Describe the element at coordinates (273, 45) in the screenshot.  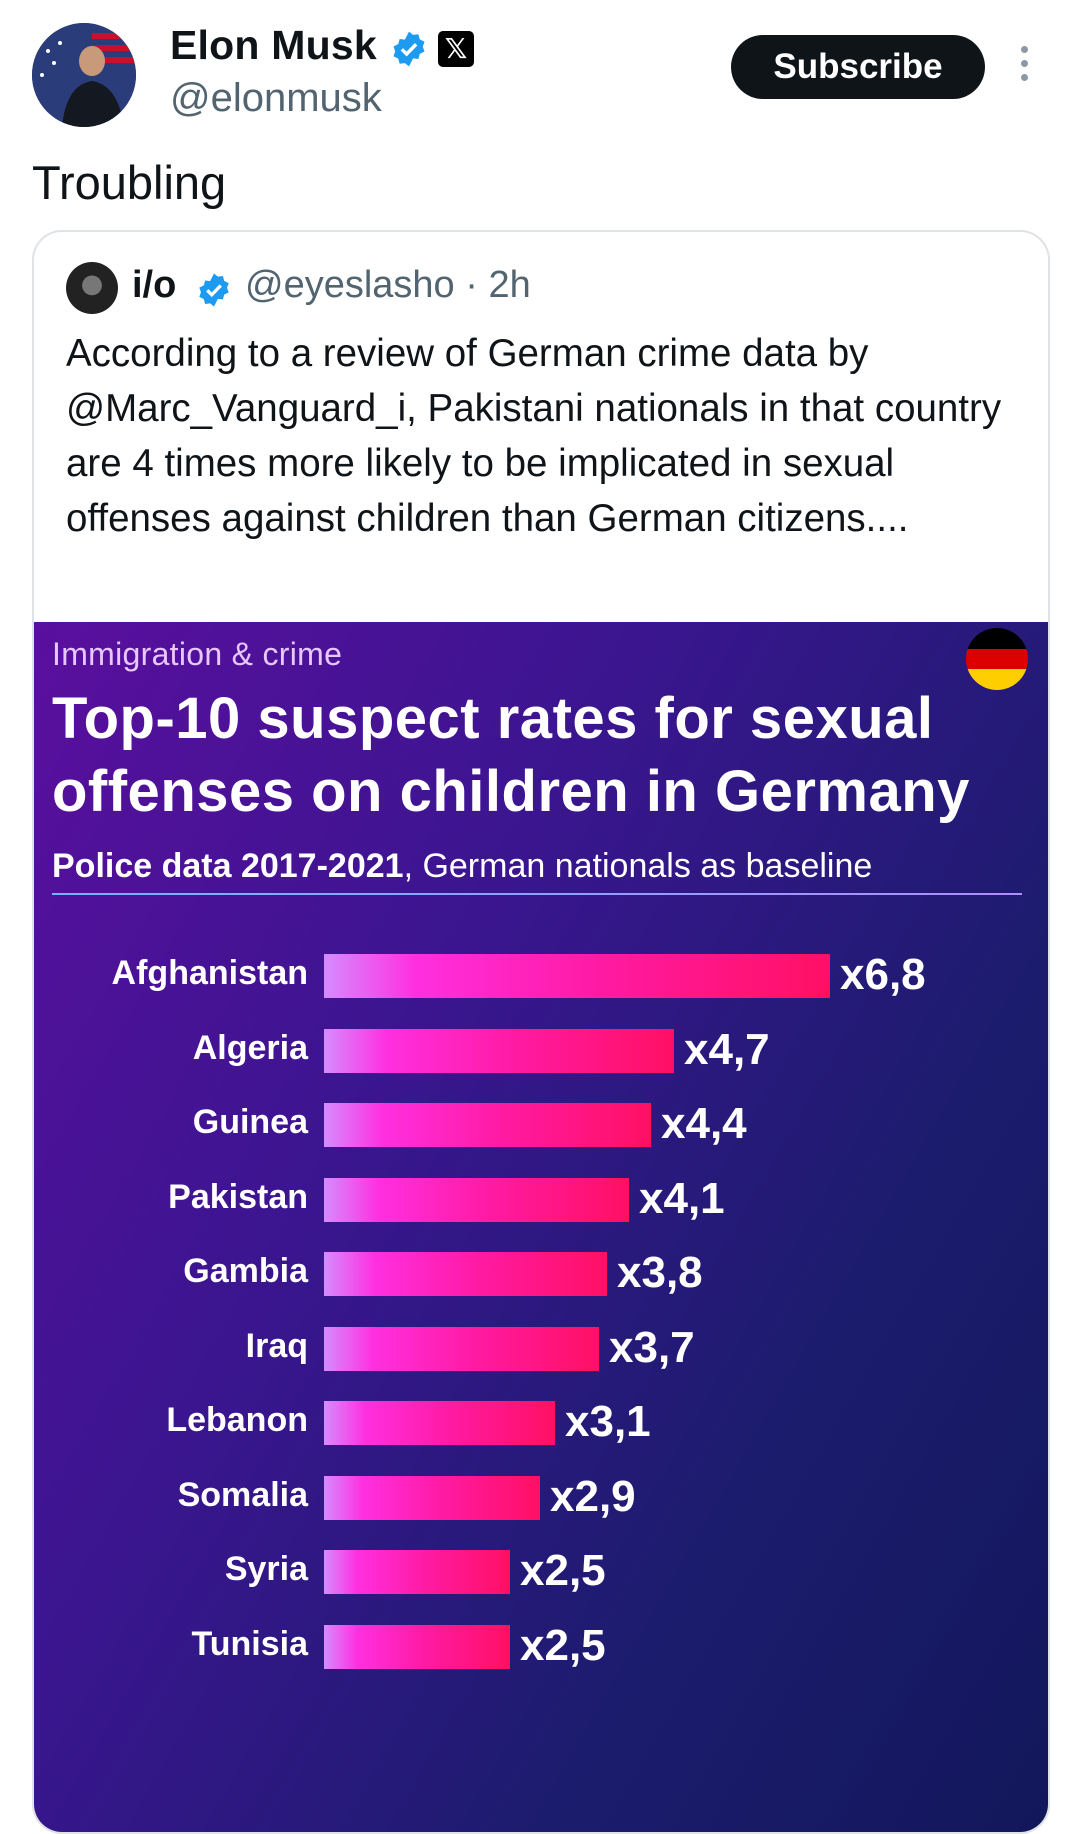
I see `author-name: Elon Musk` at that location.